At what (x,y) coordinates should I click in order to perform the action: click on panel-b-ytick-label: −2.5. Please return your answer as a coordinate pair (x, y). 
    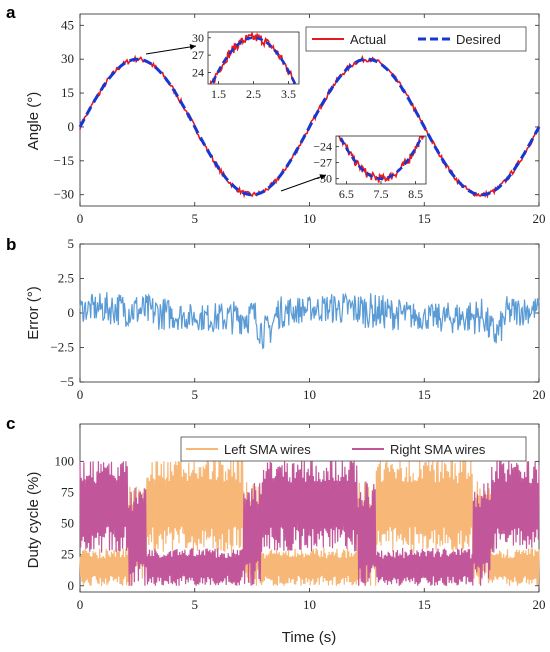
    Looking at the image, I should click on (62, 347).